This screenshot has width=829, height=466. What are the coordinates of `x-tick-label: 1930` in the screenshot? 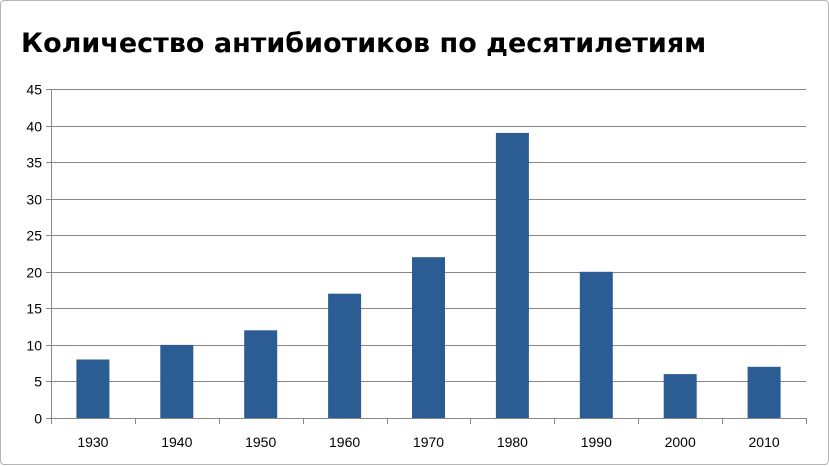 It's located at (92, 442).